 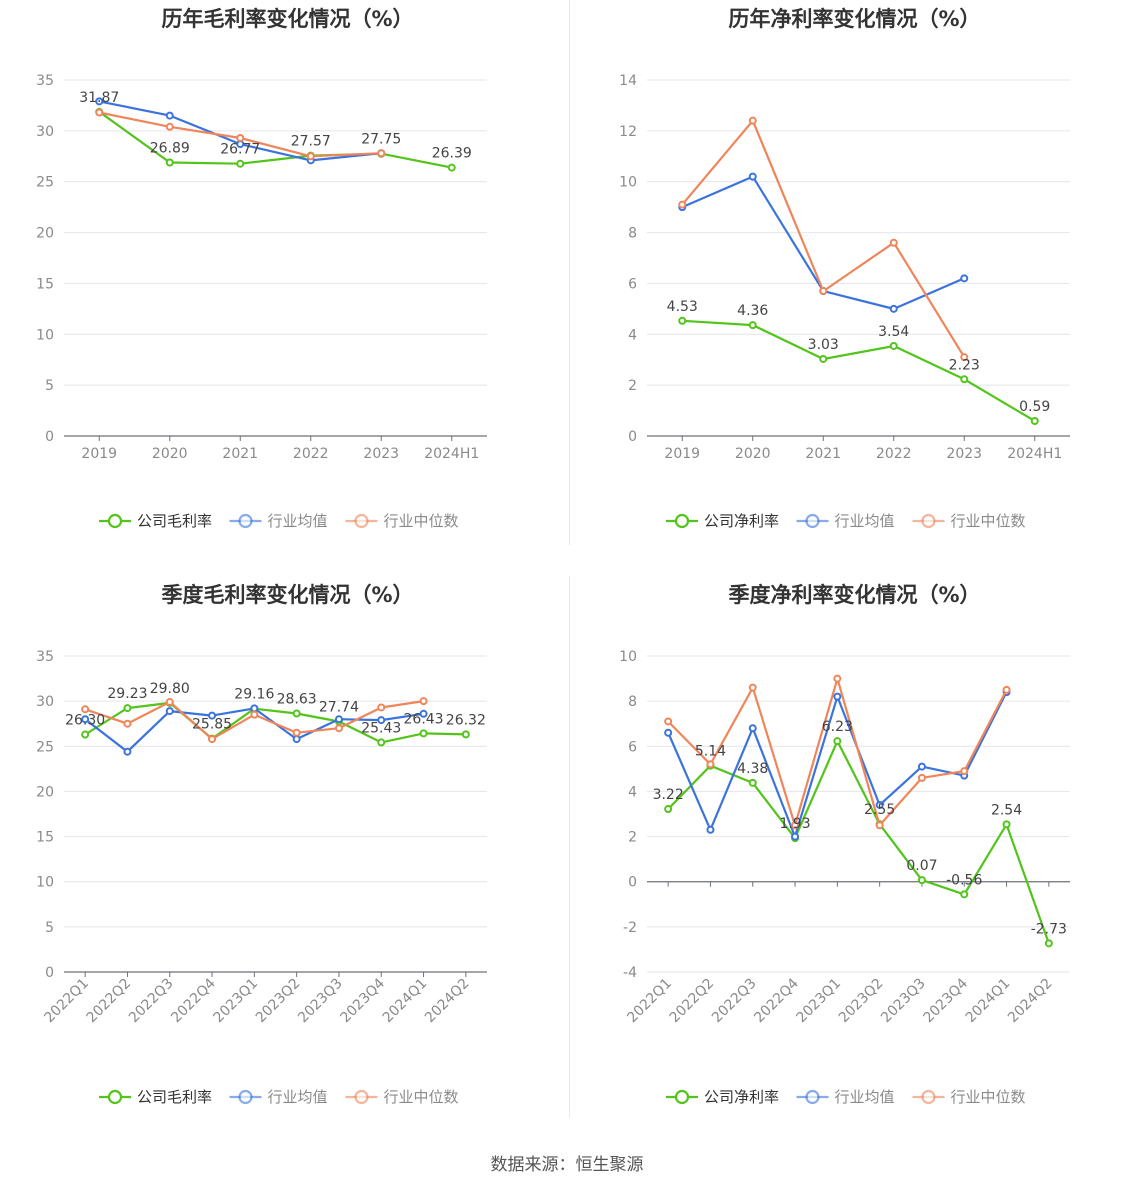 I want to click on y-tick-label: 5, so click(x=49, y=386).